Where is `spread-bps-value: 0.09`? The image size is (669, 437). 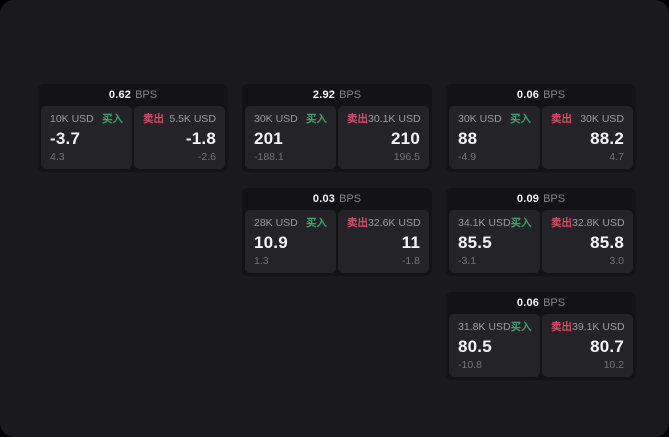
spread-bps-value: 0.09 is located at coordinates (528, 198).